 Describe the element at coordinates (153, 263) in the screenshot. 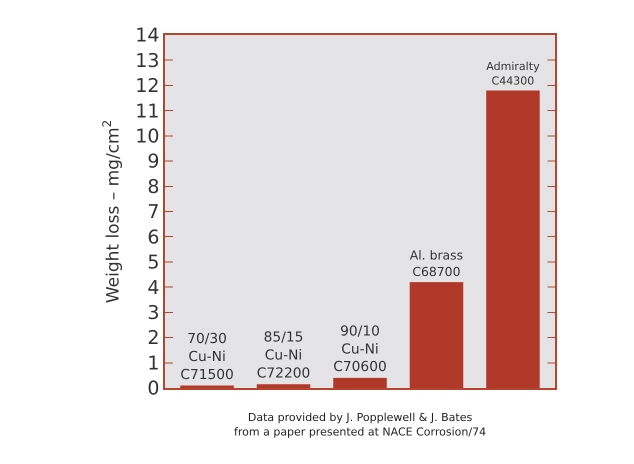

I see `y-tick-label: 5` at that location.